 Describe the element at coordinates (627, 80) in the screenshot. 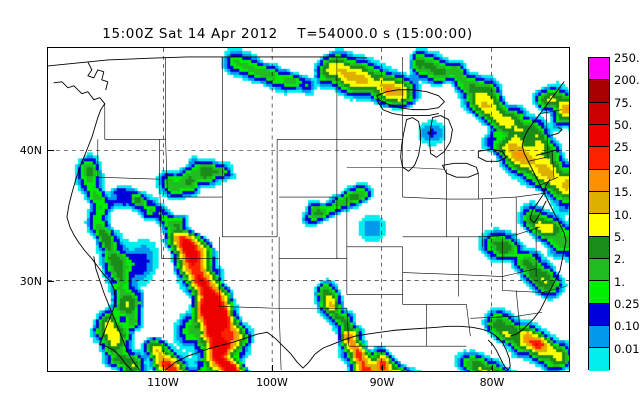

I see `colorbar-tick-label: 200.` at that location.